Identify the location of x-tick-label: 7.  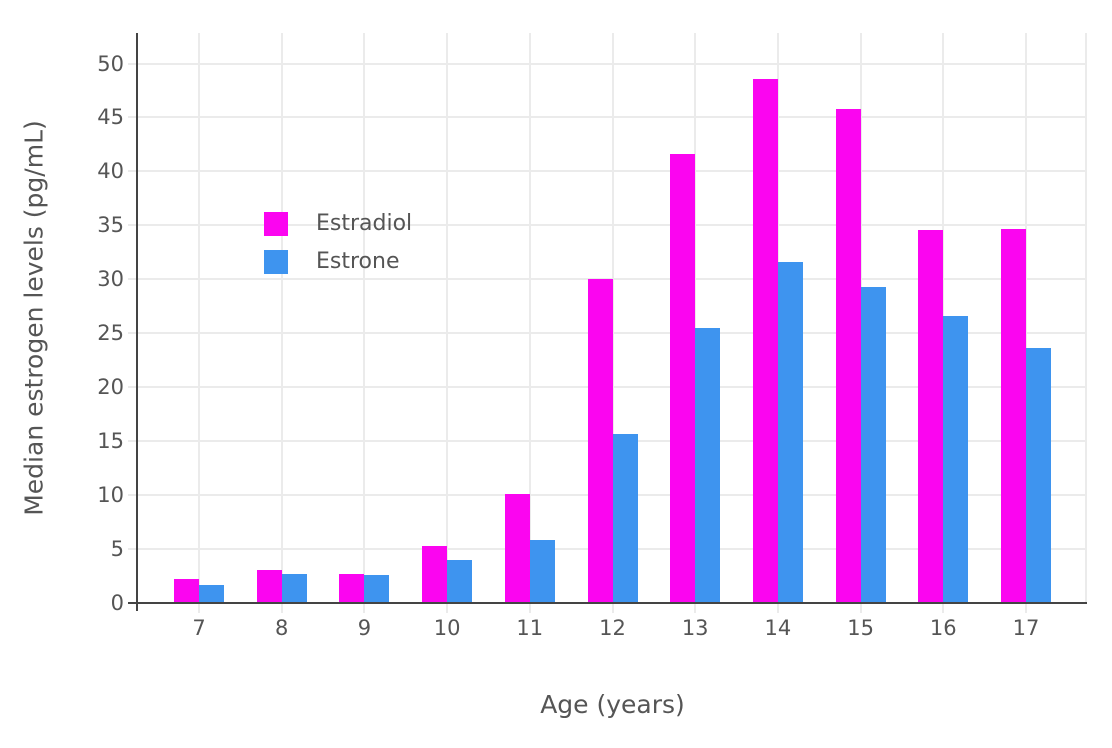
(199, 628).